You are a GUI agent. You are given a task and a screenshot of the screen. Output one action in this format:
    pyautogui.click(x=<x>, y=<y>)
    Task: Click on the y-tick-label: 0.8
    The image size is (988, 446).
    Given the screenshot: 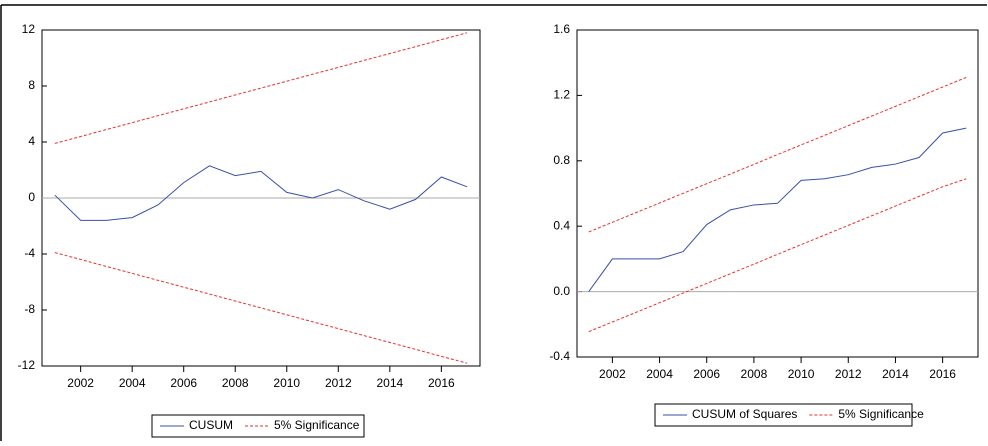 What is the action you would take?
    pyautogui.click(x=561, y=160)
    